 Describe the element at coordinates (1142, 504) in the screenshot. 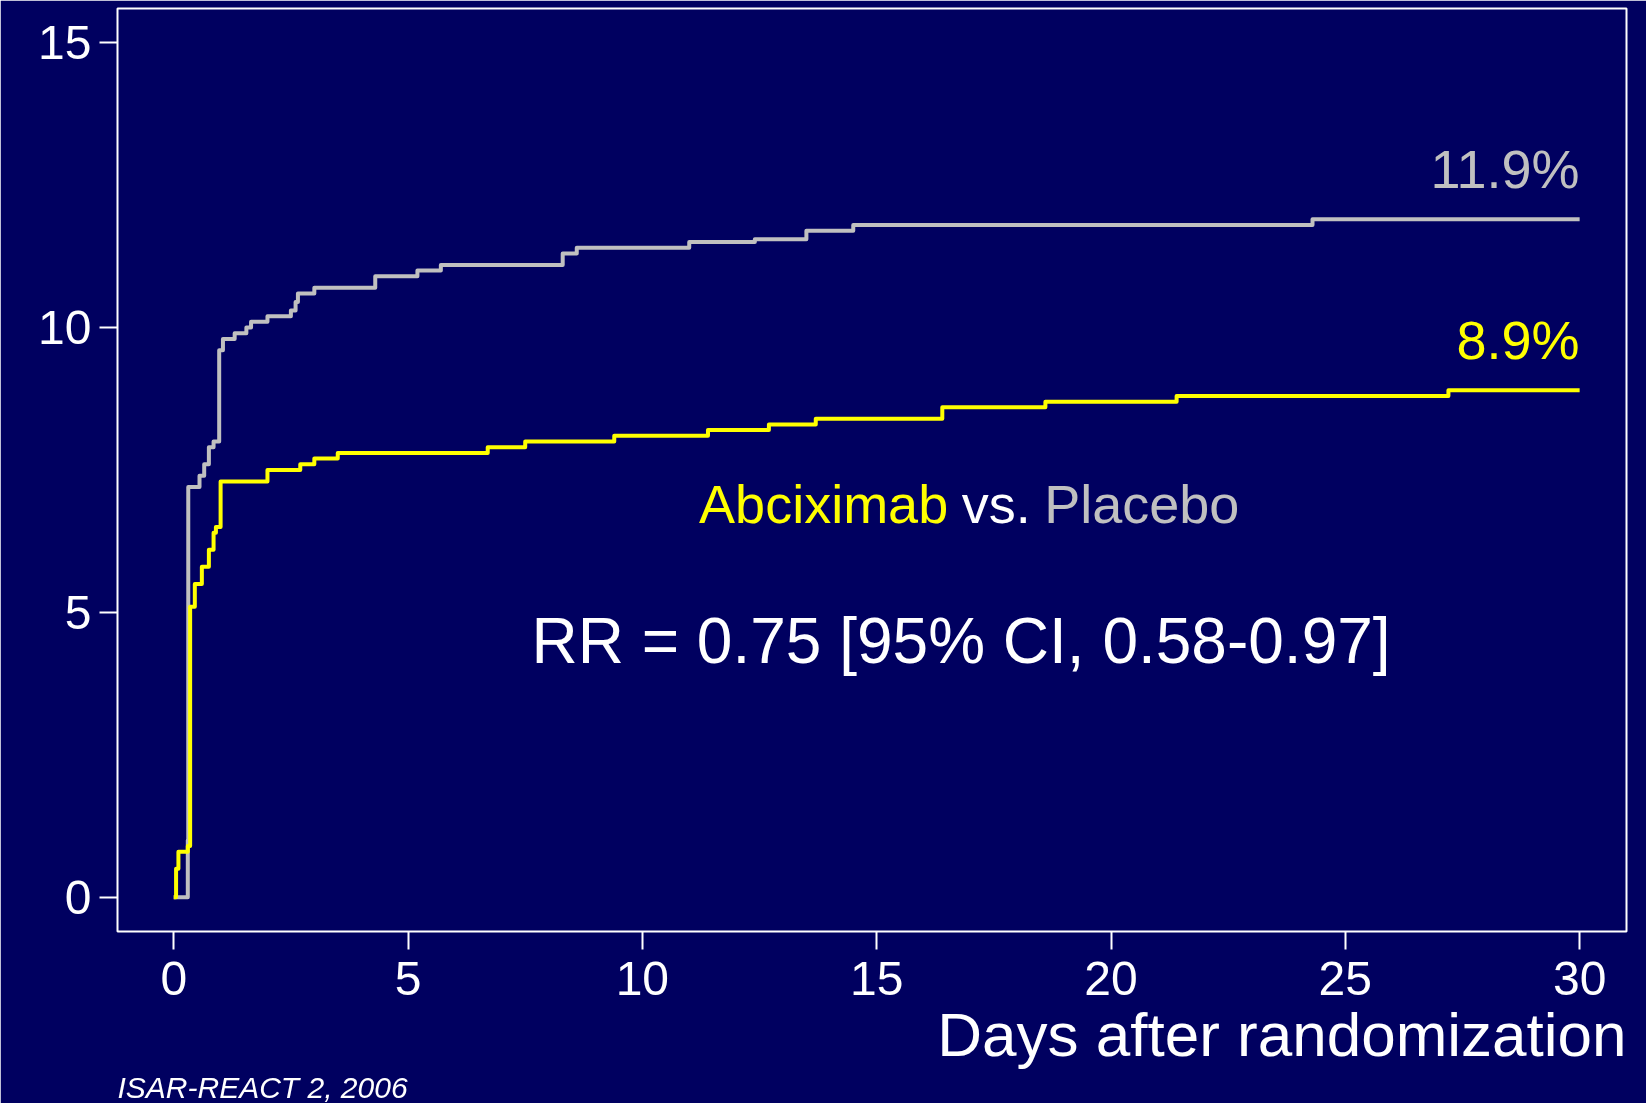

I see `text: Placebo` at that location.